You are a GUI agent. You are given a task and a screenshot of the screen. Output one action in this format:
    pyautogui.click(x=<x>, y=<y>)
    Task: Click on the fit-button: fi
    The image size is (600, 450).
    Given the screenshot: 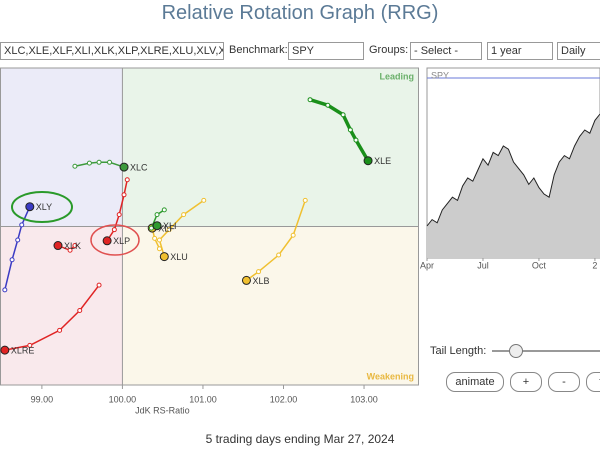 What is the action you would take?
    pyautogui.click(x=593, y=382)
    